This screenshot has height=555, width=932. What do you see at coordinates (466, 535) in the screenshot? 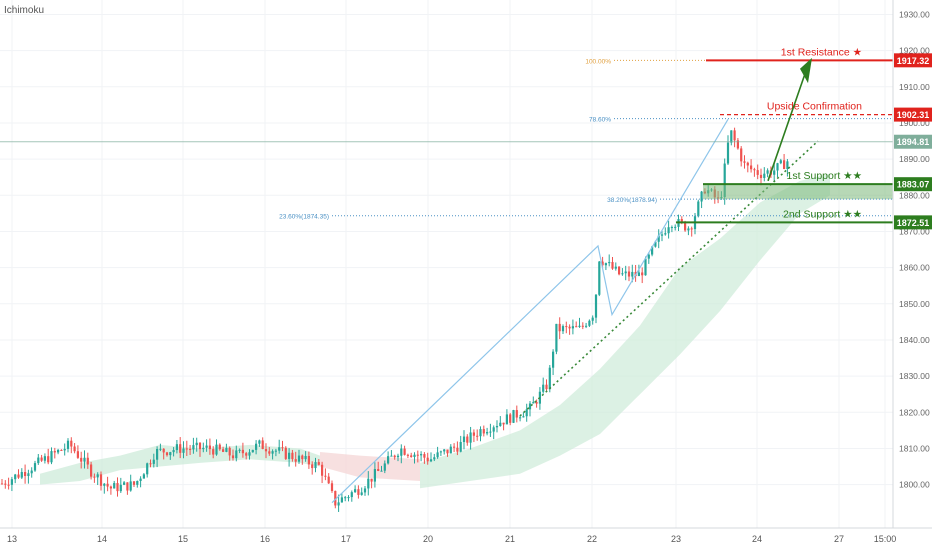
I see `time-axis: 13 14 15 16 17 20 21 22 23 24 27 15:00` at bounding box center [466, 535].